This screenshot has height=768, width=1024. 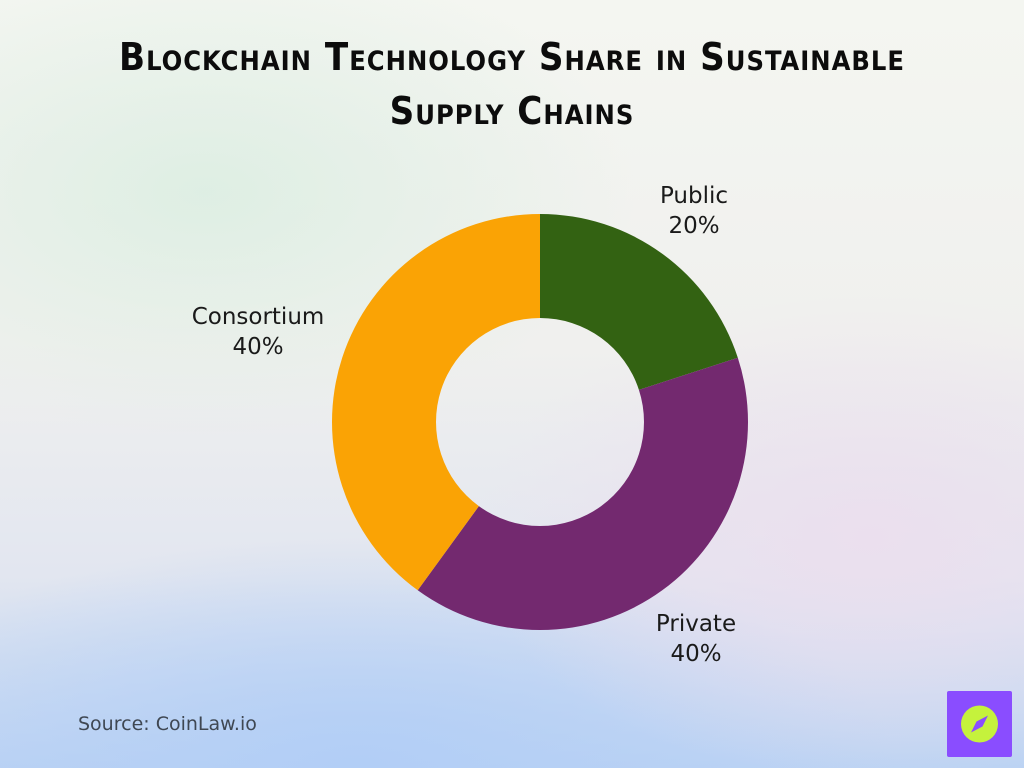 I want to click on slice-label-private: Private, so click(x=696, y=624).